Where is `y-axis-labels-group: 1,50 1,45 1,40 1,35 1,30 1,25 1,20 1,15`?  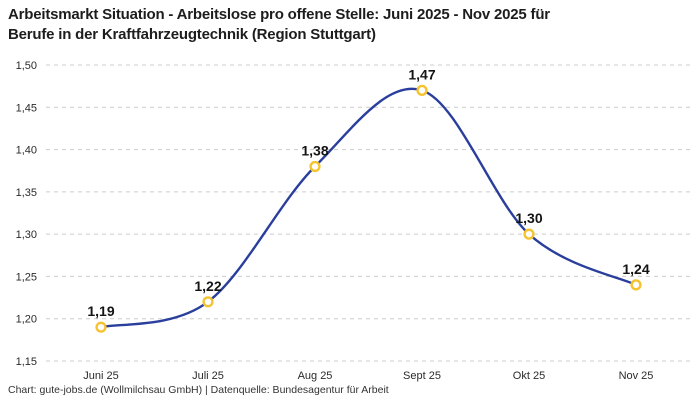 y-axis-labels-group: 1,50 1,45 1,40 1,35 1,30 1,25 1,20 1,15 is located at coordinates (26, 214).